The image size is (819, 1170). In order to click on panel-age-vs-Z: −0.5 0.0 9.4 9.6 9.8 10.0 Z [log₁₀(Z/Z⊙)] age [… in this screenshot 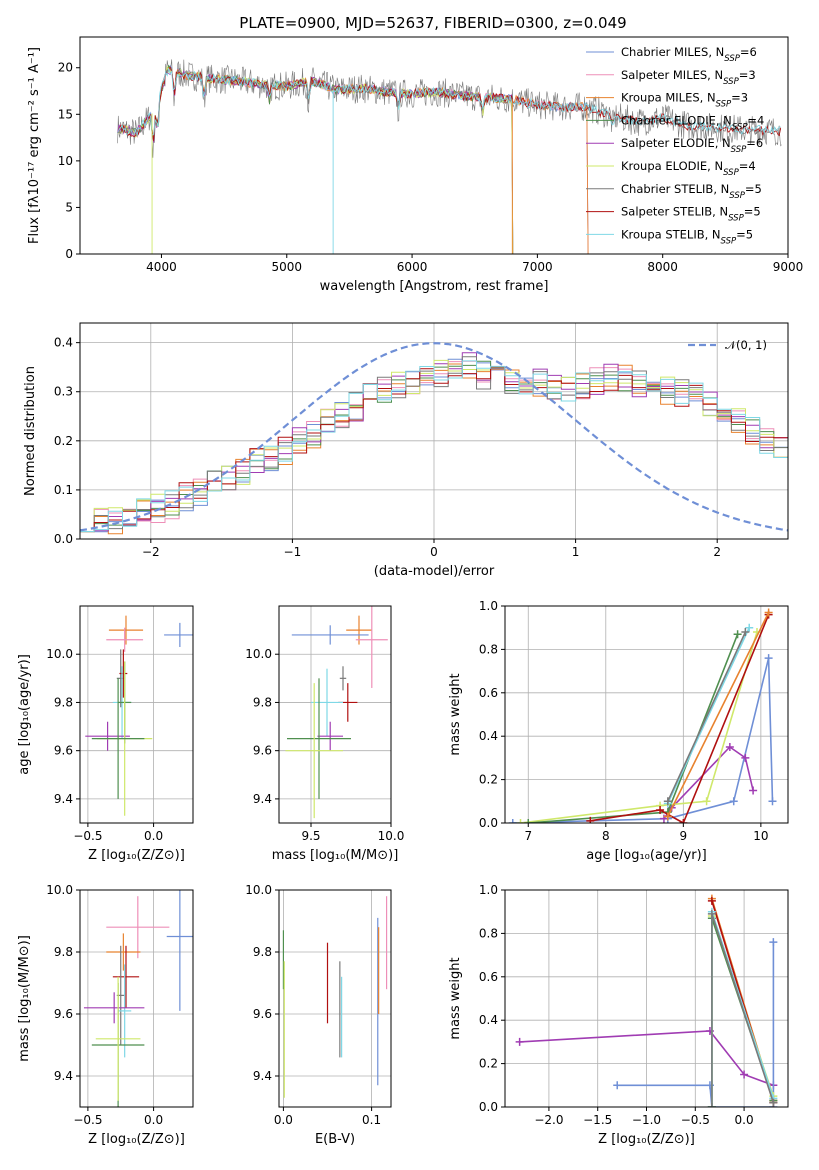, I will do `click(105, 734)`.